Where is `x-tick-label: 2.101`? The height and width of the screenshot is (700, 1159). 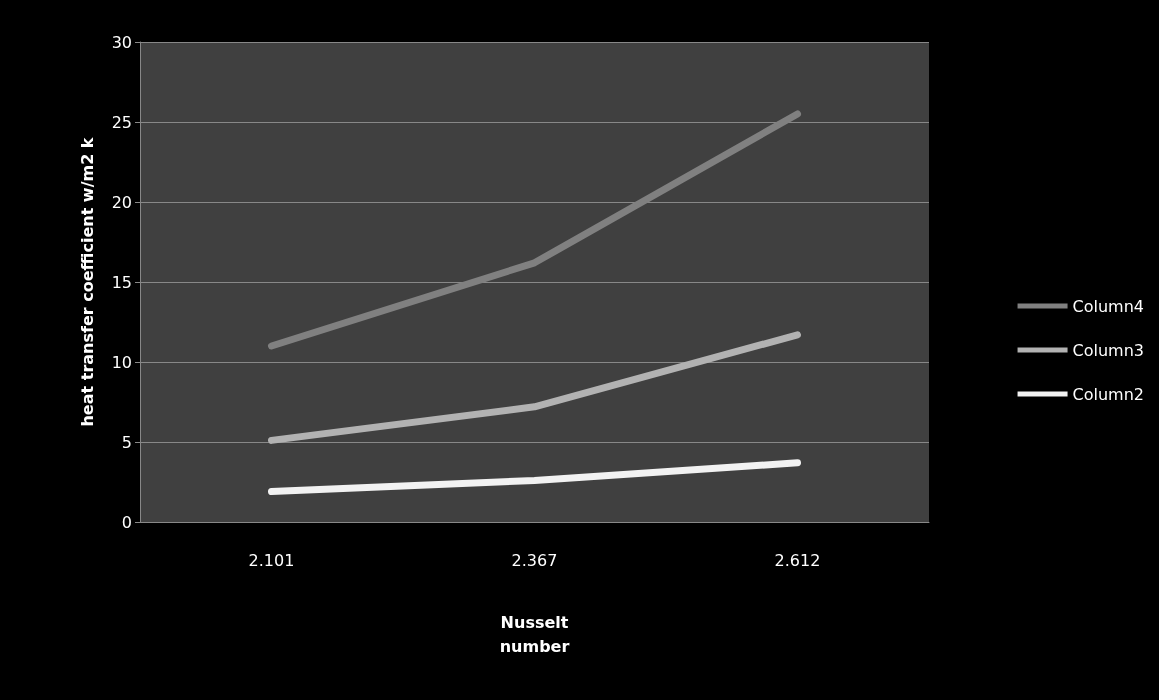 x-tick-label: 2.101 is located at coordinates (271, 560).